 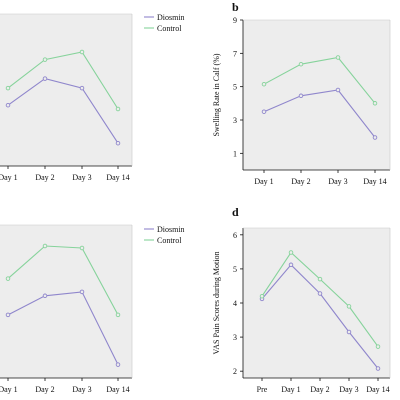 I want to click on y-axis-title: VAS Pain Scores during Motion, so click(x=216, y=303).